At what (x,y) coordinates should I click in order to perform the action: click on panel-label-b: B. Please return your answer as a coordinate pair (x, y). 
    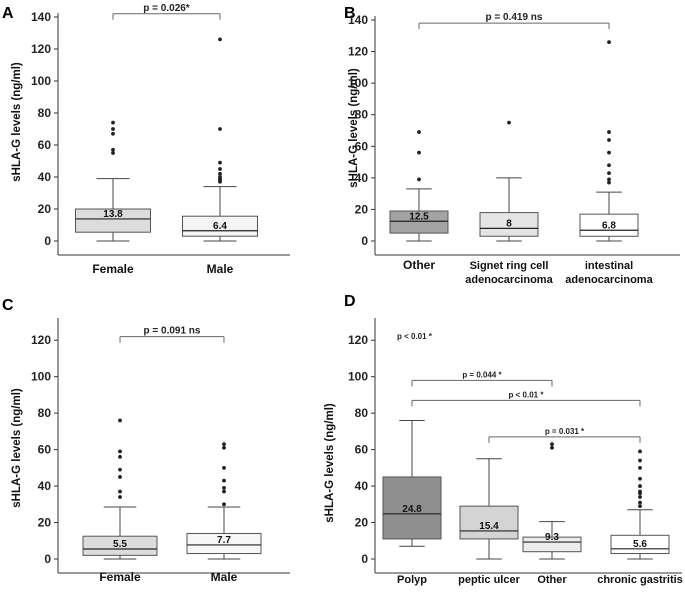
    Looking at the image, I should click on (350, 13).